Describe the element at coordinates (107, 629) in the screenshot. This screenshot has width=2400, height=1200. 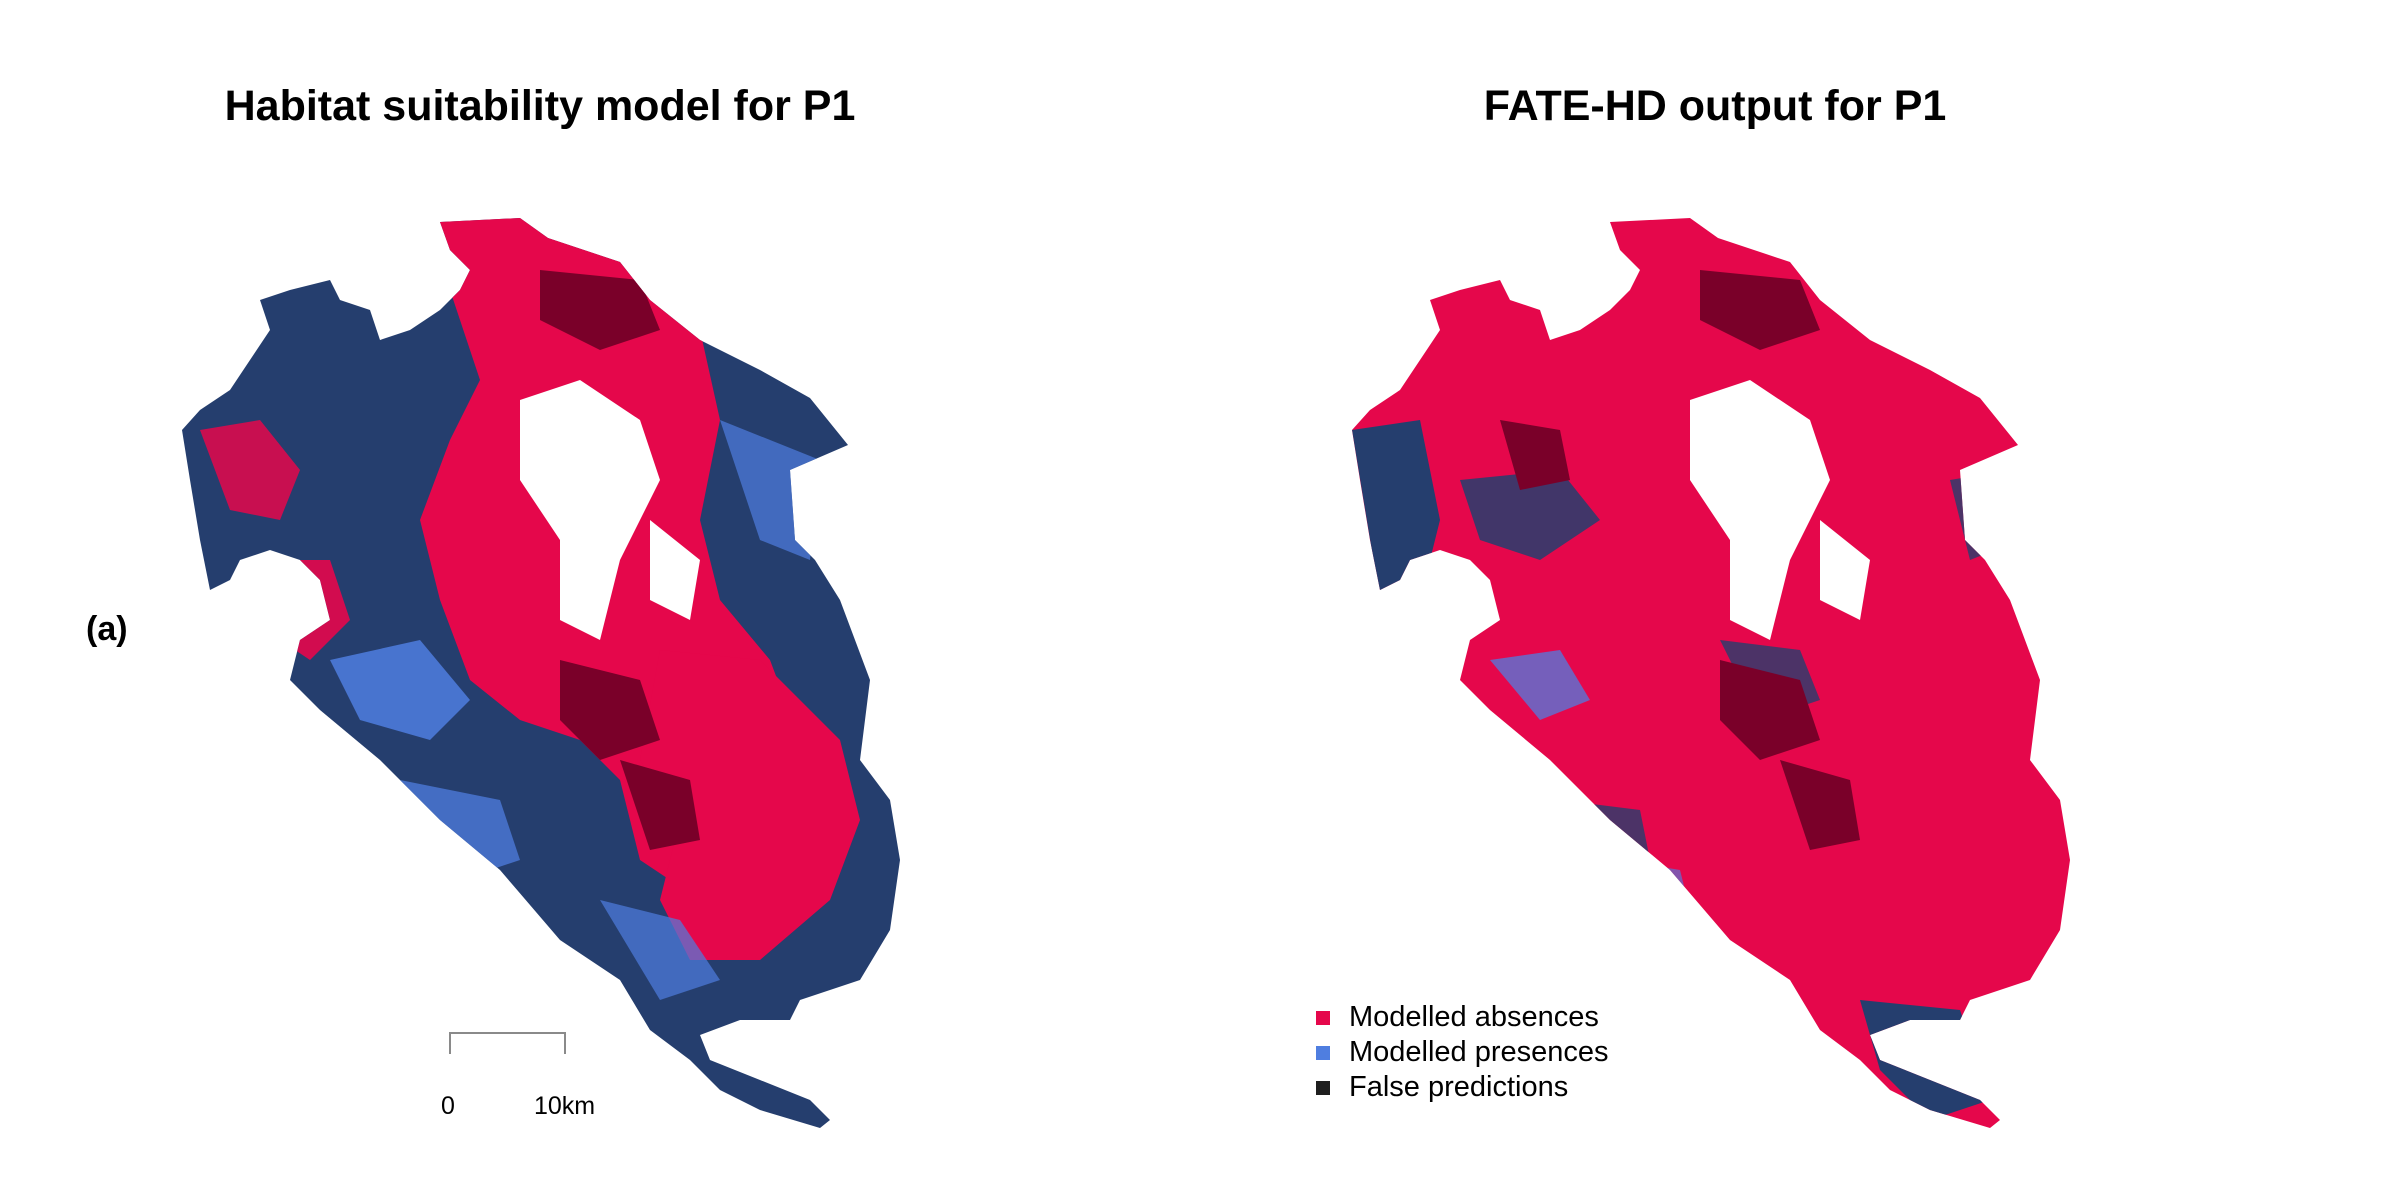
I see `panel-label: (a)` at that location.